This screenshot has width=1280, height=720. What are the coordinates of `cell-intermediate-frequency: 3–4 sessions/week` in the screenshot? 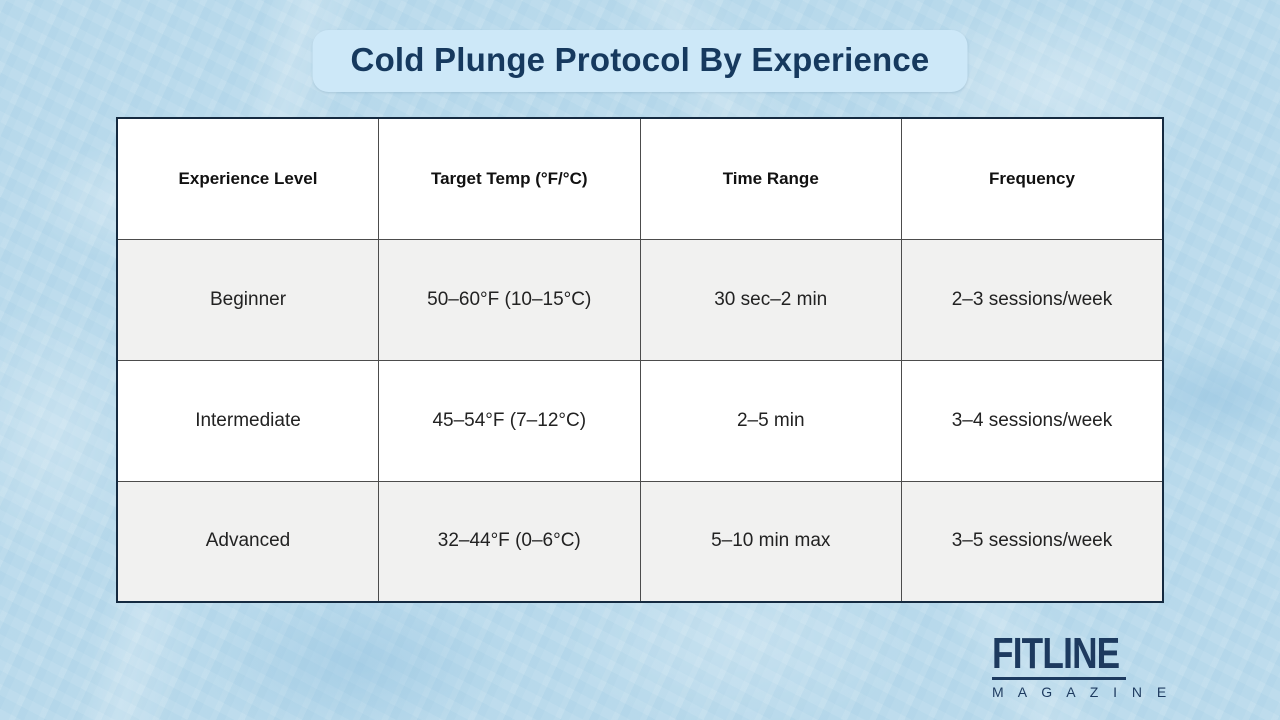 It's located at (1032, 420).